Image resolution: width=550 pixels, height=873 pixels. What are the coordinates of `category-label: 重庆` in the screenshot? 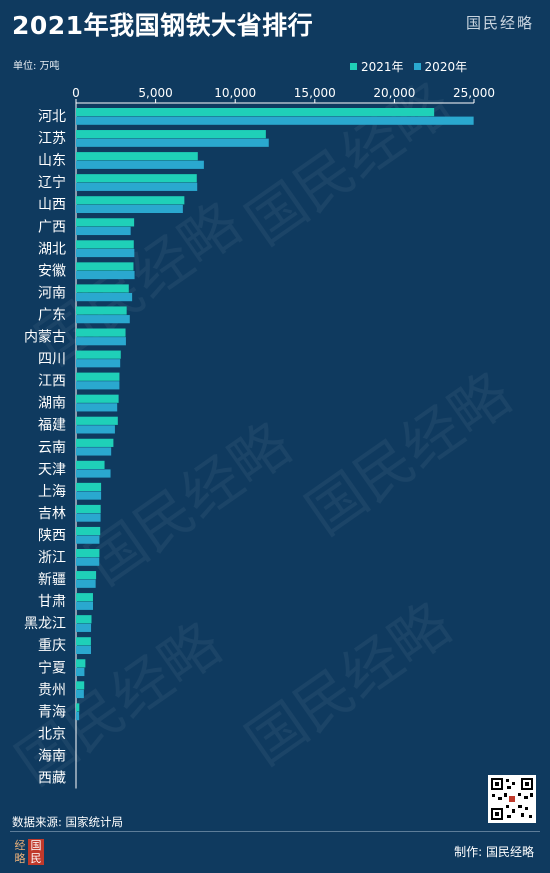 It's located at (52, 646).